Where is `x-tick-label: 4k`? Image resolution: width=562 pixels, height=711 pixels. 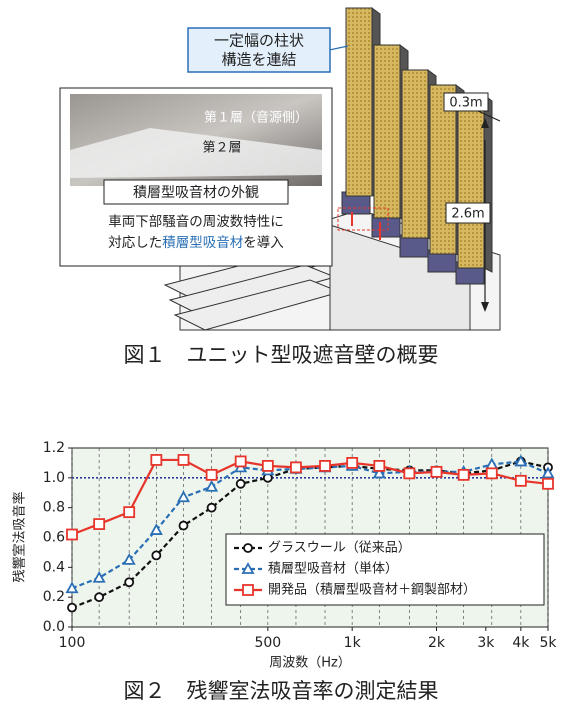
x-tick-label: 4k is located at coordinates (521, 643).